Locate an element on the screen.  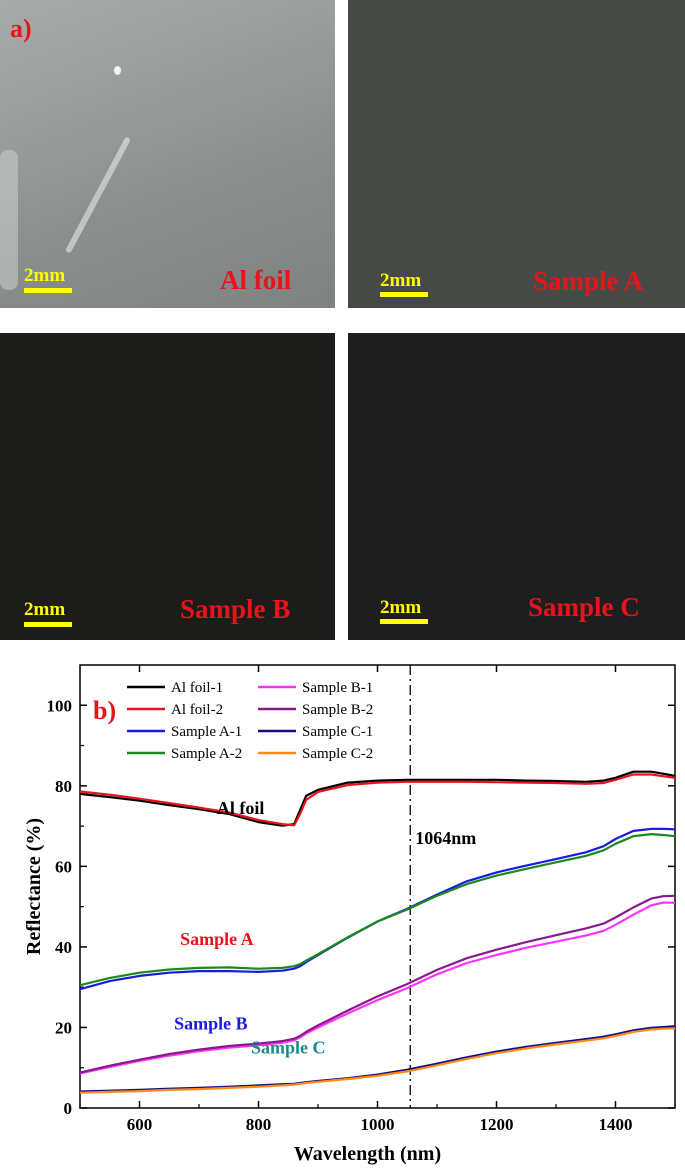
photo-al-foil: 2mm Al foil is located at coordinates (167, 154).